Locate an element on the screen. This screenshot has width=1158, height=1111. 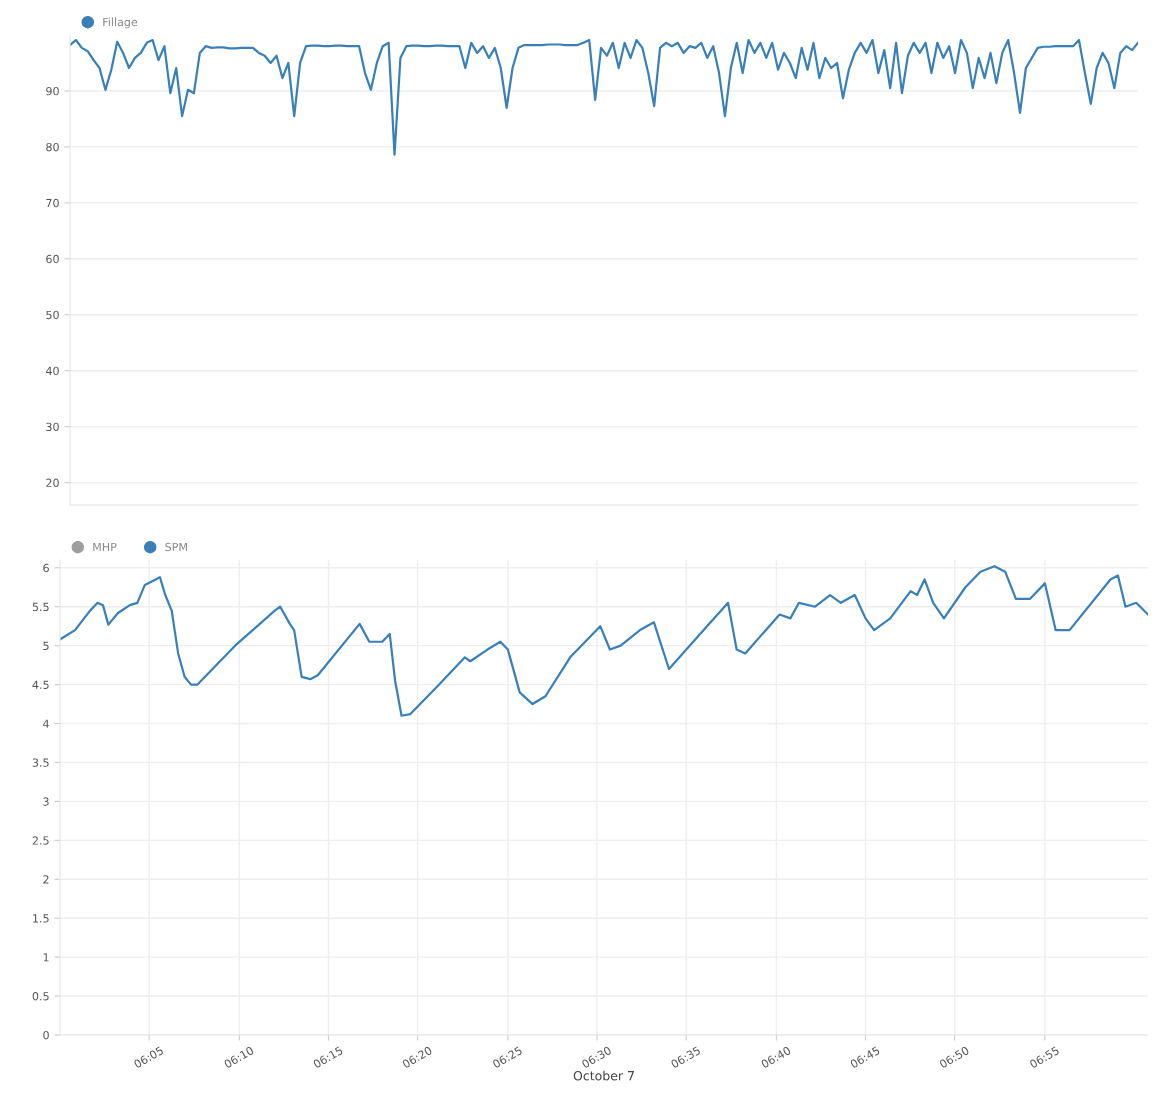
y-tick-label: 80 is located at coordinates (52, 147).